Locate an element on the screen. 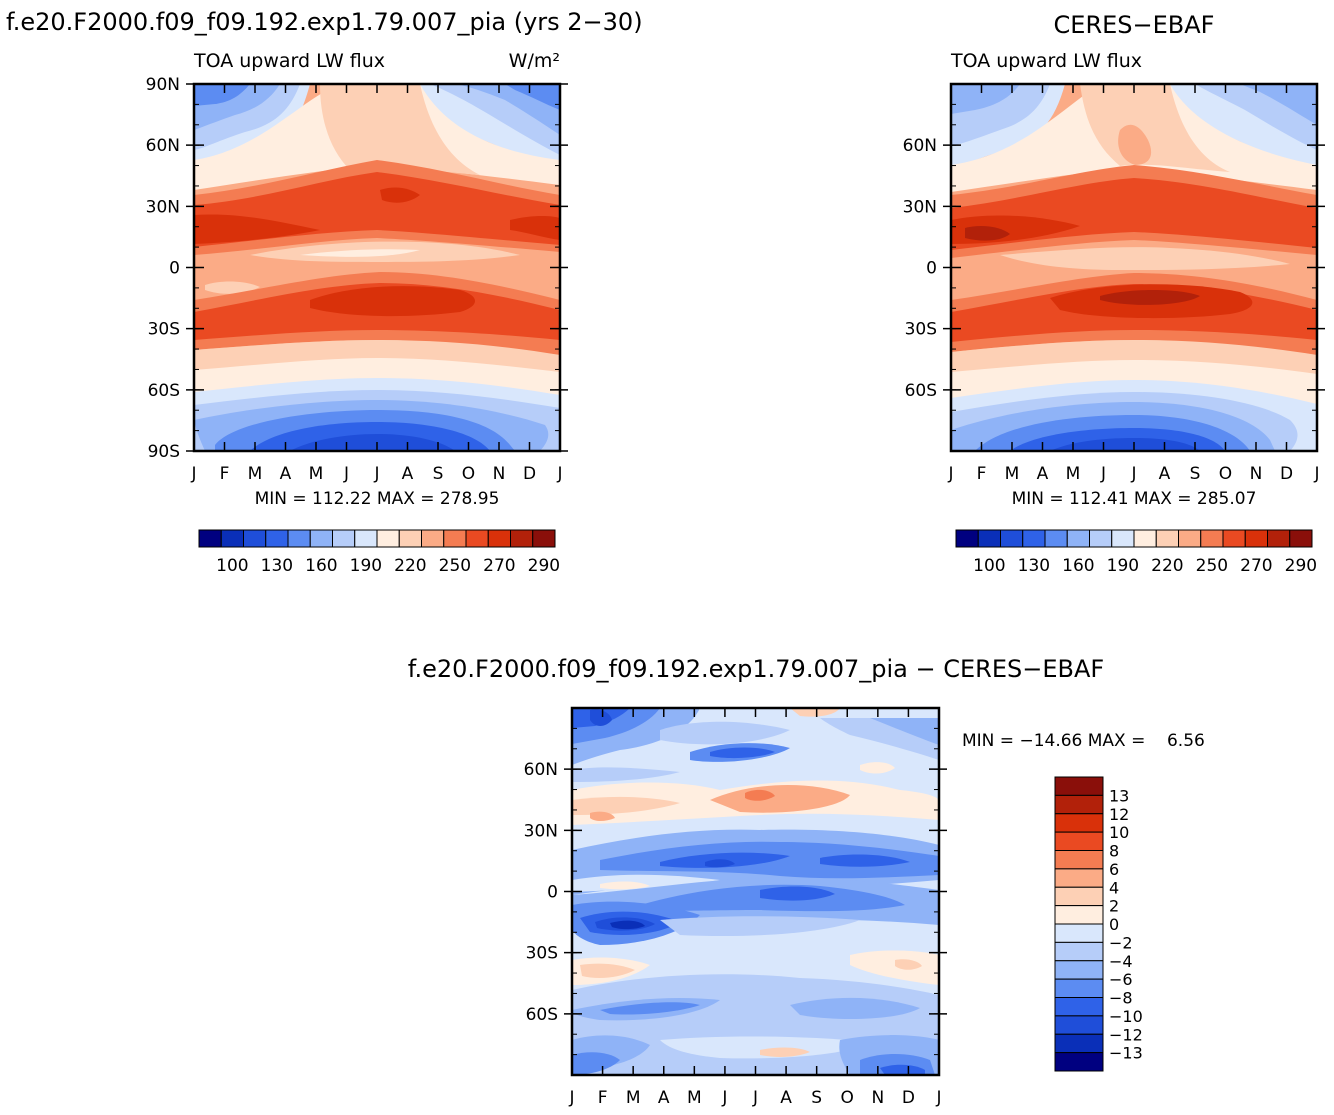 The image size is (1334, 1115). colorbar-label: 13 is located at coordinates (1119, 795).